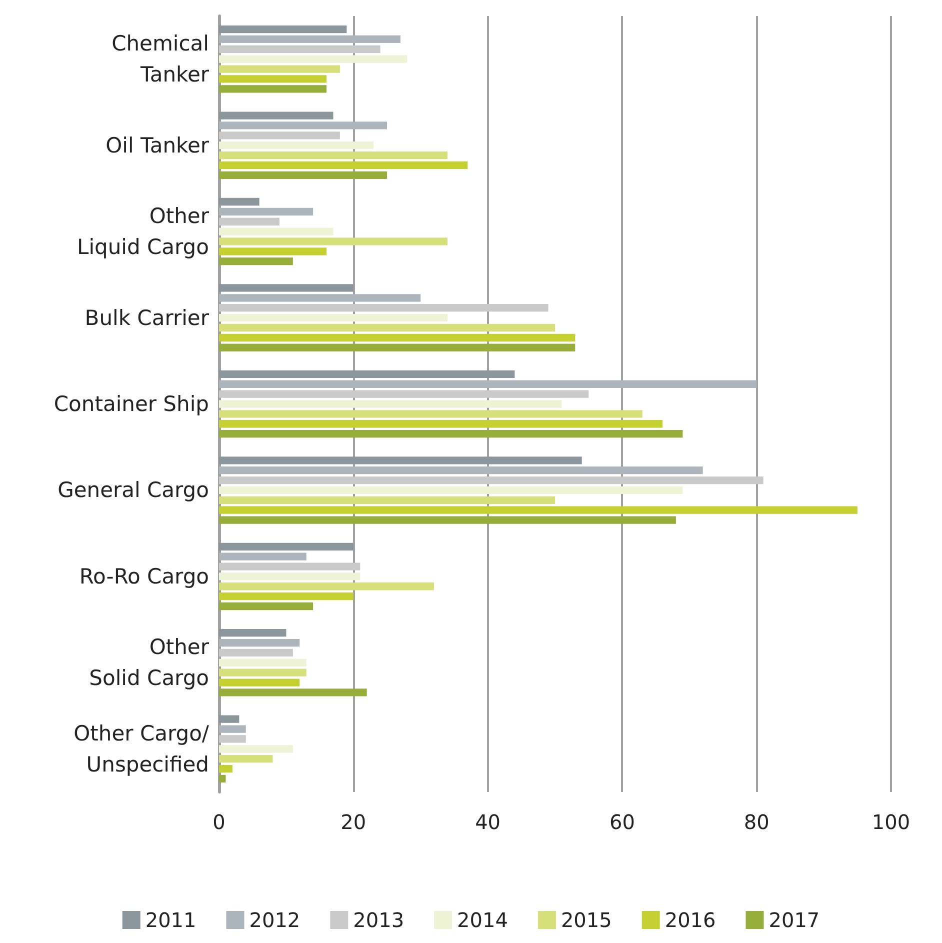 This screenshot has width=942, height=943. I want to click on x-tick-label: 60, so click(622, 822).